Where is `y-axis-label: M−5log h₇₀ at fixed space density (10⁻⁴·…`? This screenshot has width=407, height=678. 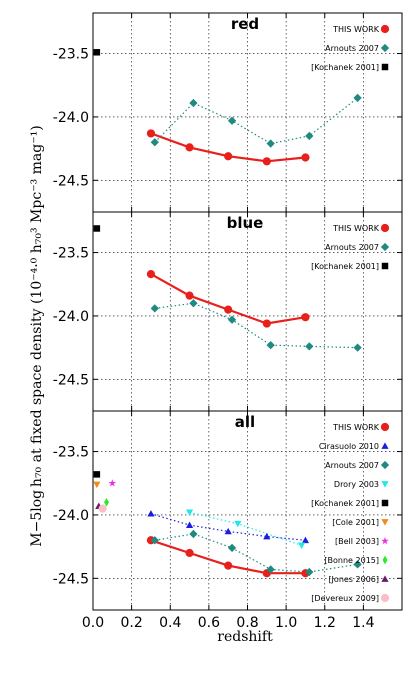 y-axis-label: M−5log h₇₀ at fixed space density (10⁻⁴·… is located at coordinates (37, 335).